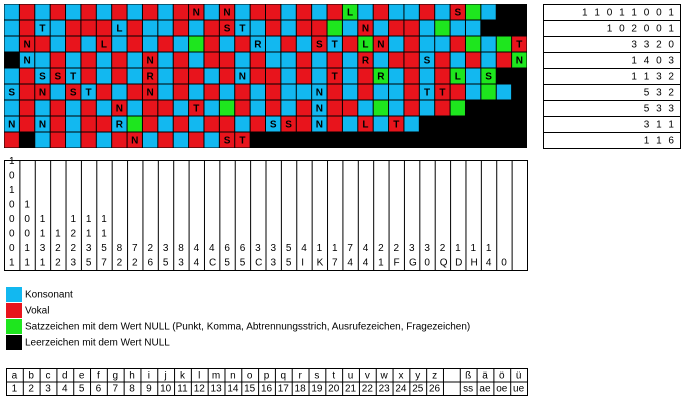 This screenshot has width=683, height=405. Describe the element at coordinates (351, 389) in the screenshot. I see `alphabet-code: 21` at that location.